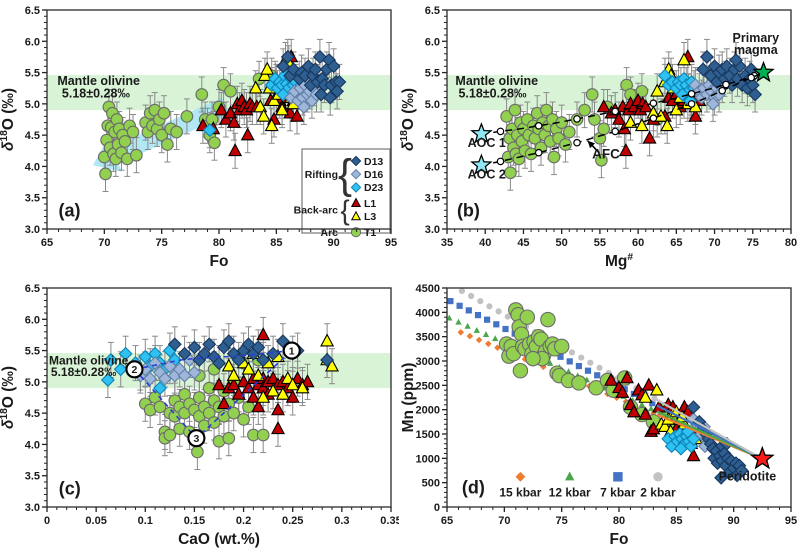 The height and width of the screenshot is (555, 799). I want to click on series-D23, so click(679, 88).